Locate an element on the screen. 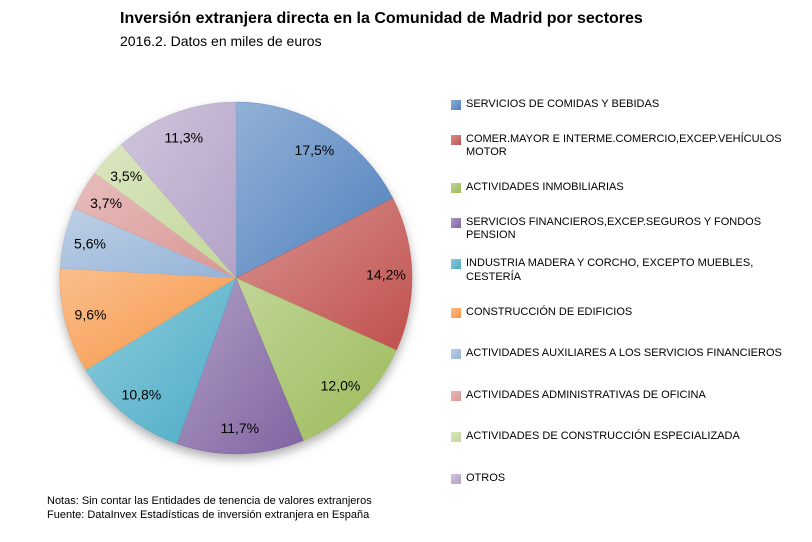 The width and height of the screenshot is (812, 542). pie-slice-value-label: 14,2% is located at coordinates (386, 275).